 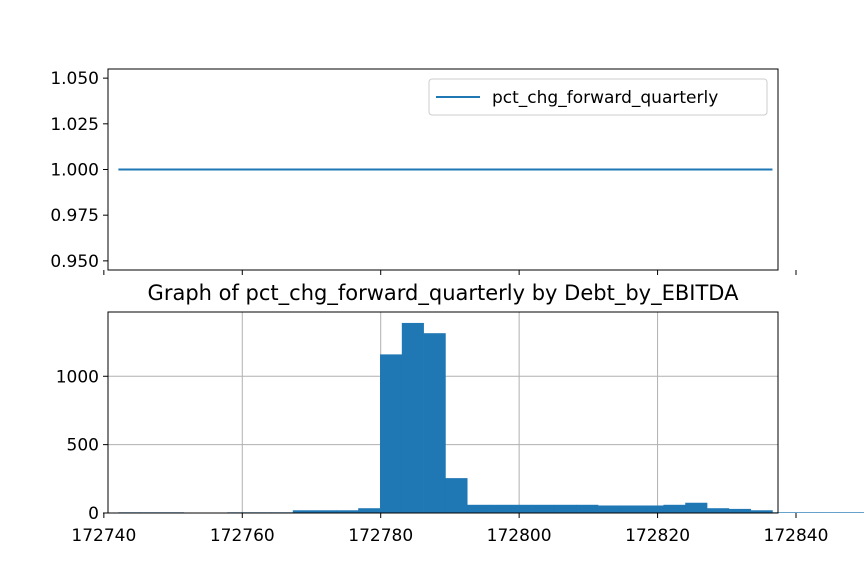 What do you see at coordinates (74, 79) in the screenshot?
I see `top-ytick-label: 1.050` at bounding box center [74, 79].